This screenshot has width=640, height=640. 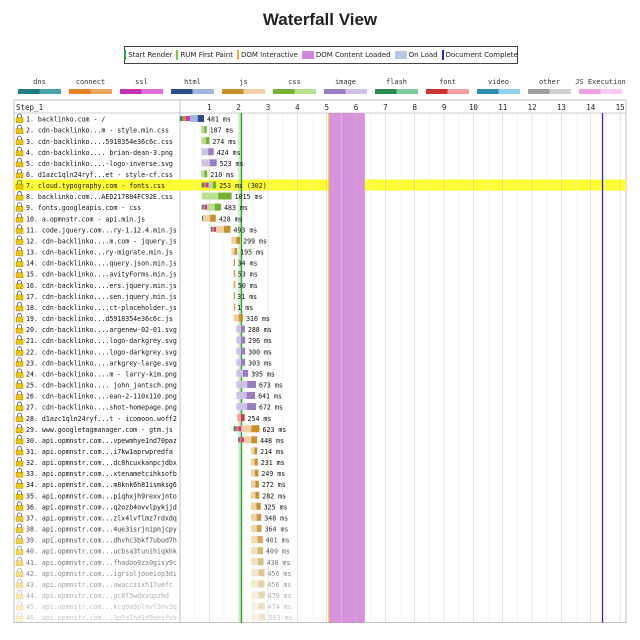 I want to click on row-label: 28. d1azc1qln24ryf...t - icomoon.woff2, so click(x=101, y=419).